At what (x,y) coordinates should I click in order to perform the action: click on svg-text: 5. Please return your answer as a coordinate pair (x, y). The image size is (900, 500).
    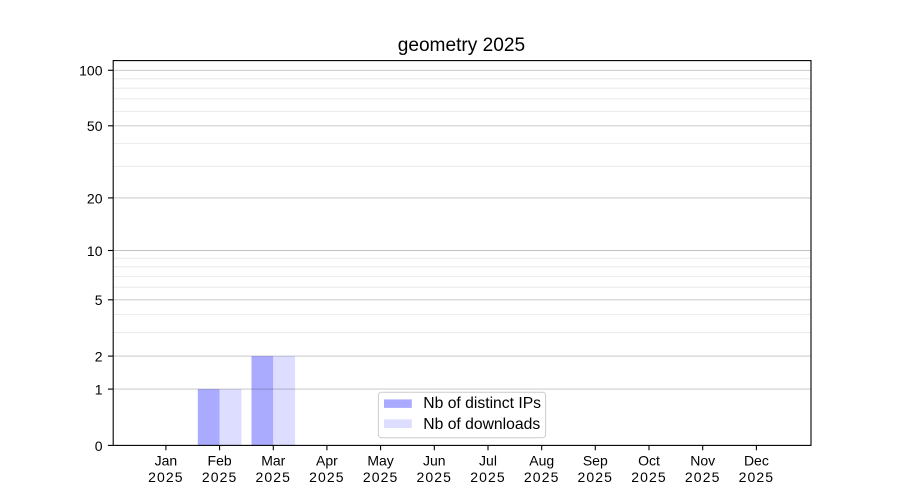
    Looking at the image, I should click on (99, 300).